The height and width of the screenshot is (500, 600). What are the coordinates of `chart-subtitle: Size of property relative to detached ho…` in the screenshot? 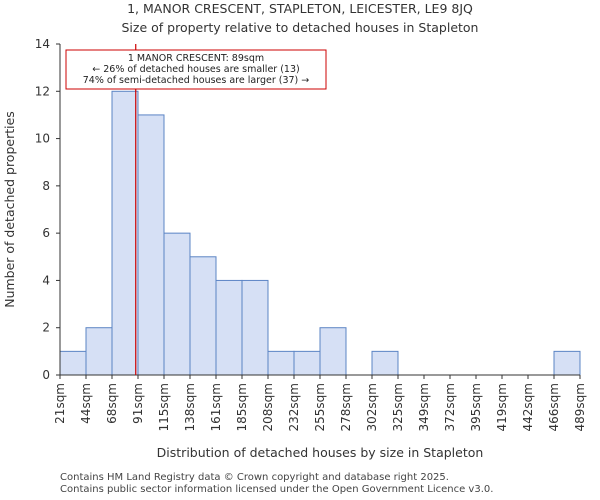 It's located at (300, 27).